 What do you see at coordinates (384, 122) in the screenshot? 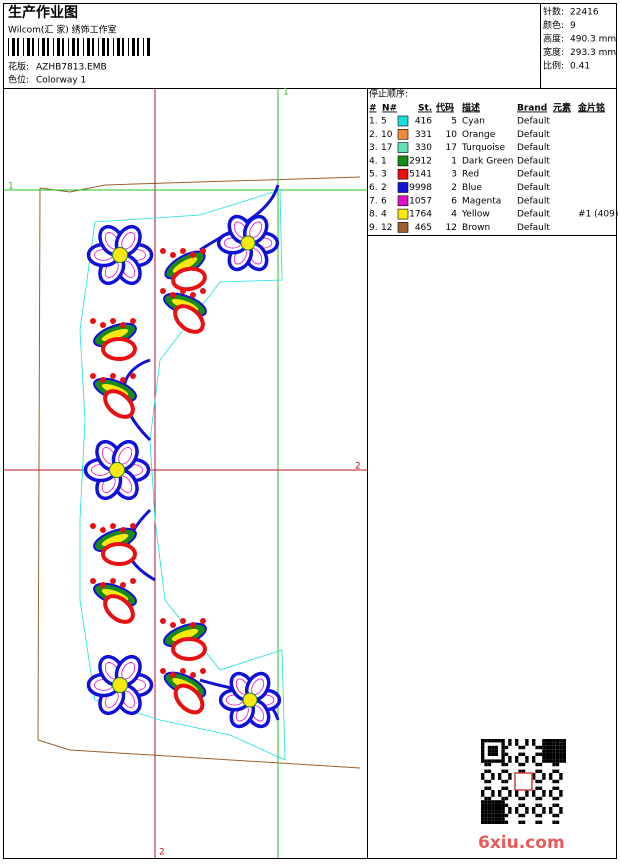
I see `needle: 5` at bounding box center [384, 122].